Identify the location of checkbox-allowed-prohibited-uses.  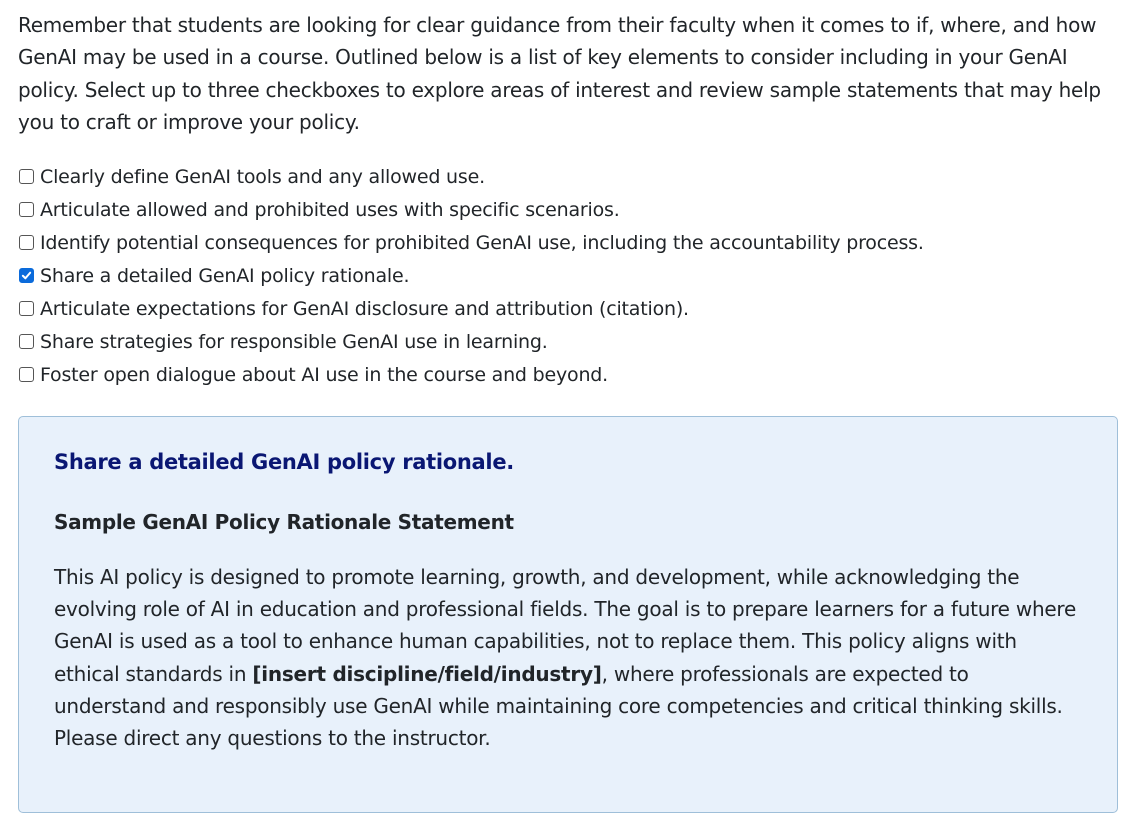
(26, 210).